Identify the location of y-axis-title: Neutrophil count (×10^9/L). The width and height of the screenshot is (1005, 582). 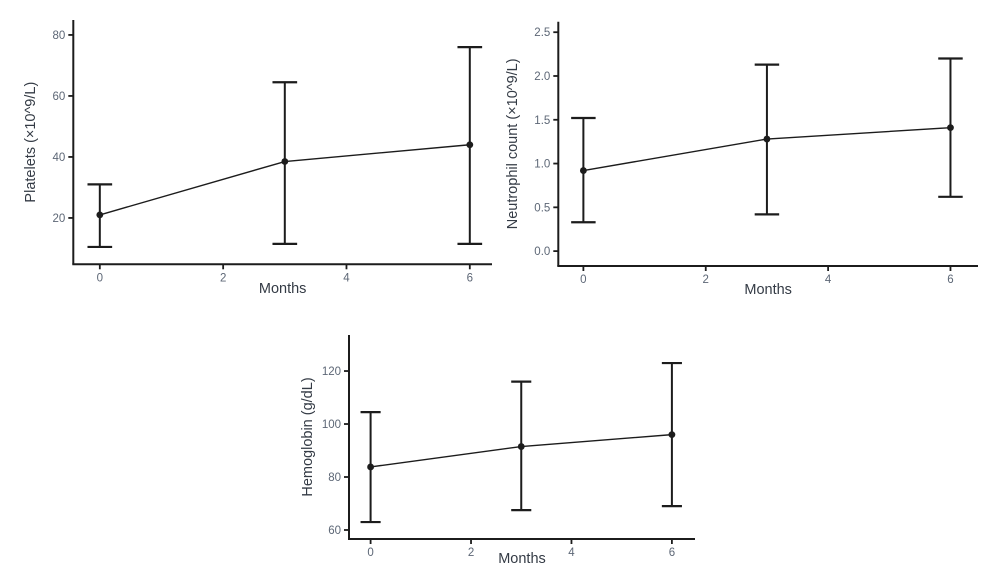
(513, 143).